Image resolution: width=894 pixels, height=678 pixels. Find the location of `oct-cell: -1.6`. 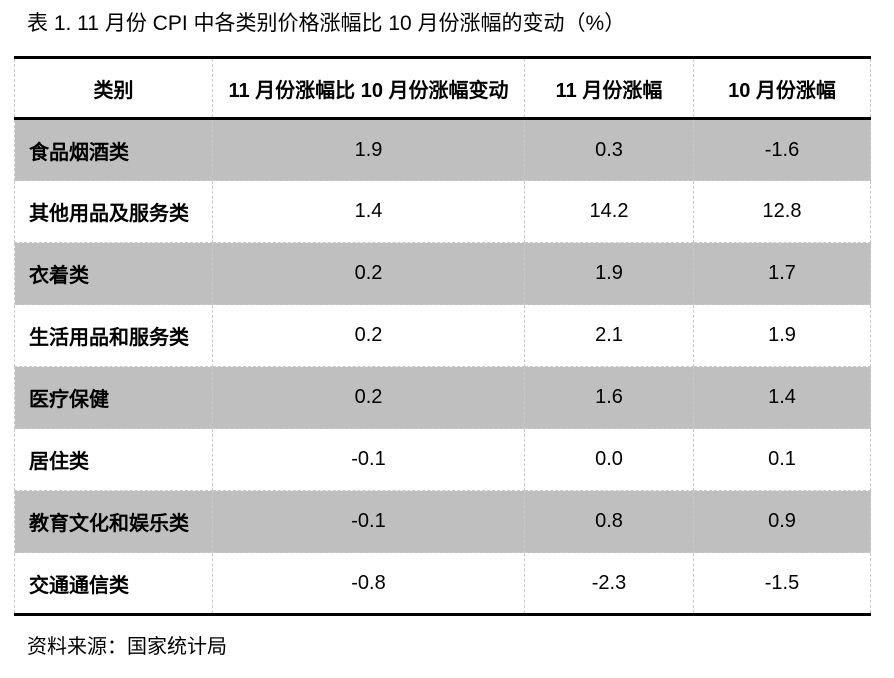

oct-cell: -1.6 is located at coordinates (782, 149).